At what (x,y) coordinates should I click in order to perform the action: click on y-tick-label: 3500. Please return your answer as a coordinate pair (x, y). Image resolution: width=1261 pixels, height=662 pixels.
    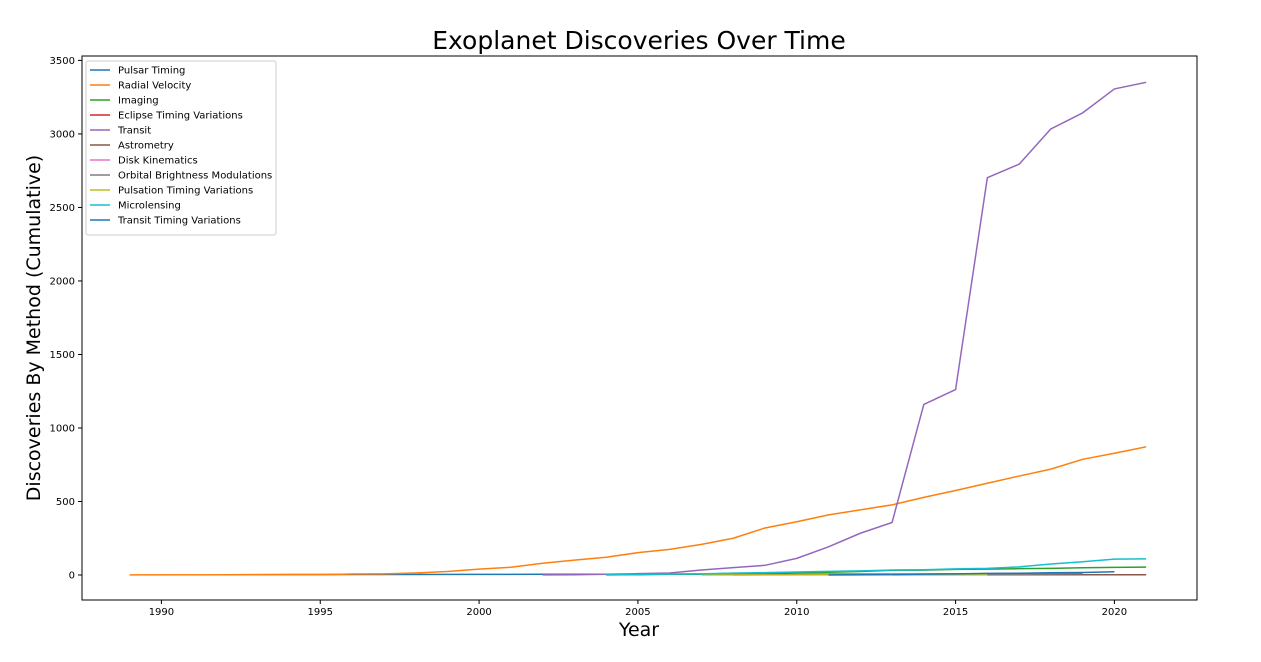
    Looking at the image, I should click on (62, 61).